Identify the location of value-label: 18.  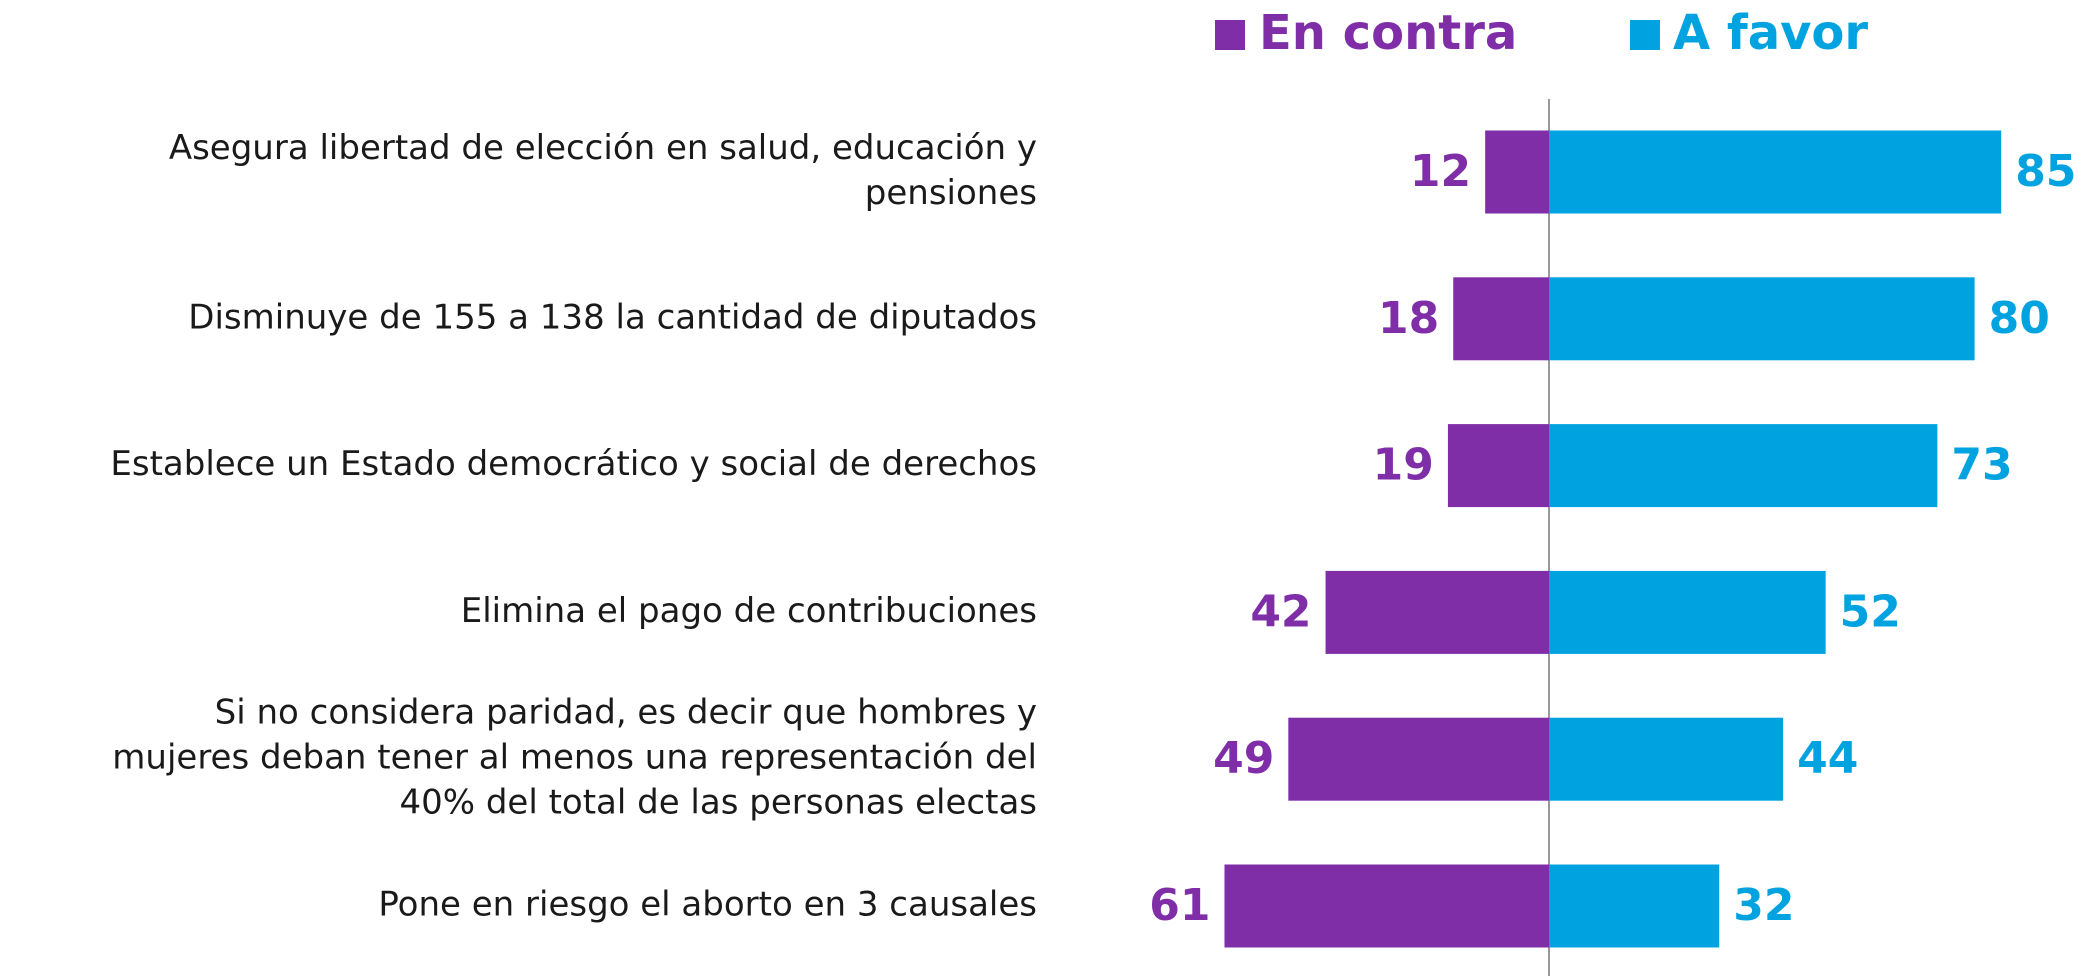
(1408, 318).